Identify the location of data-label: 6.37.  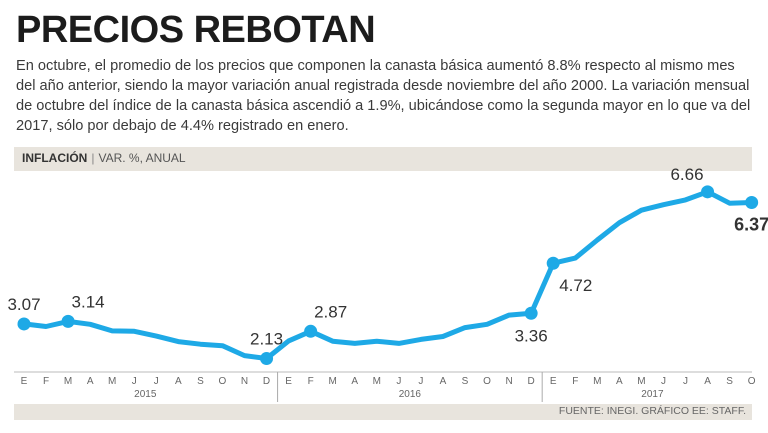
(751, 225).